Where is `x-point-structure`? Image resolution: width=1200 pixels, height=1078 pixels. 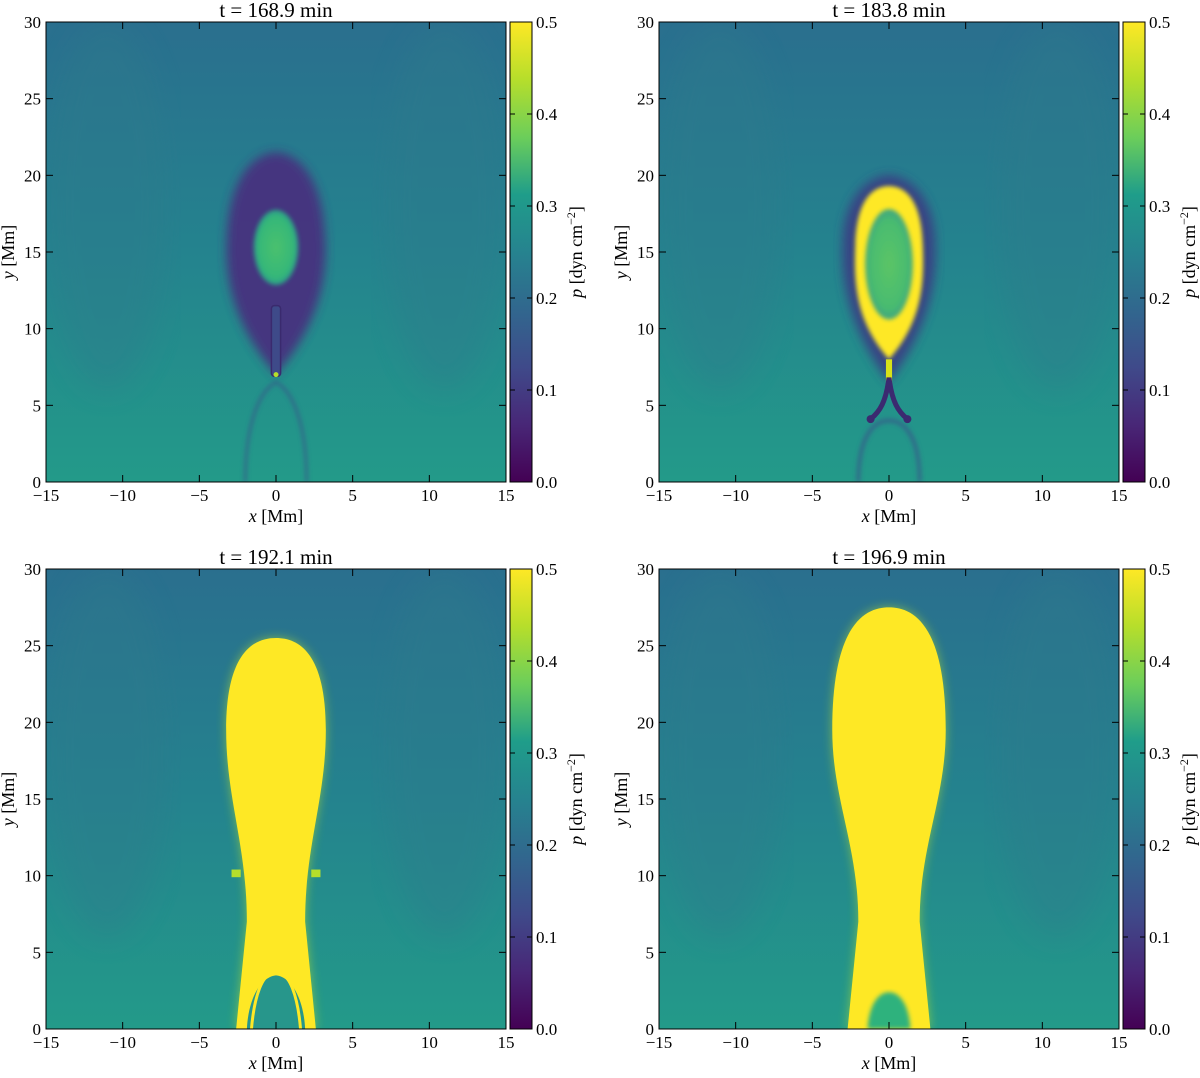 x-point-structure is located at coordinates (889, 399).